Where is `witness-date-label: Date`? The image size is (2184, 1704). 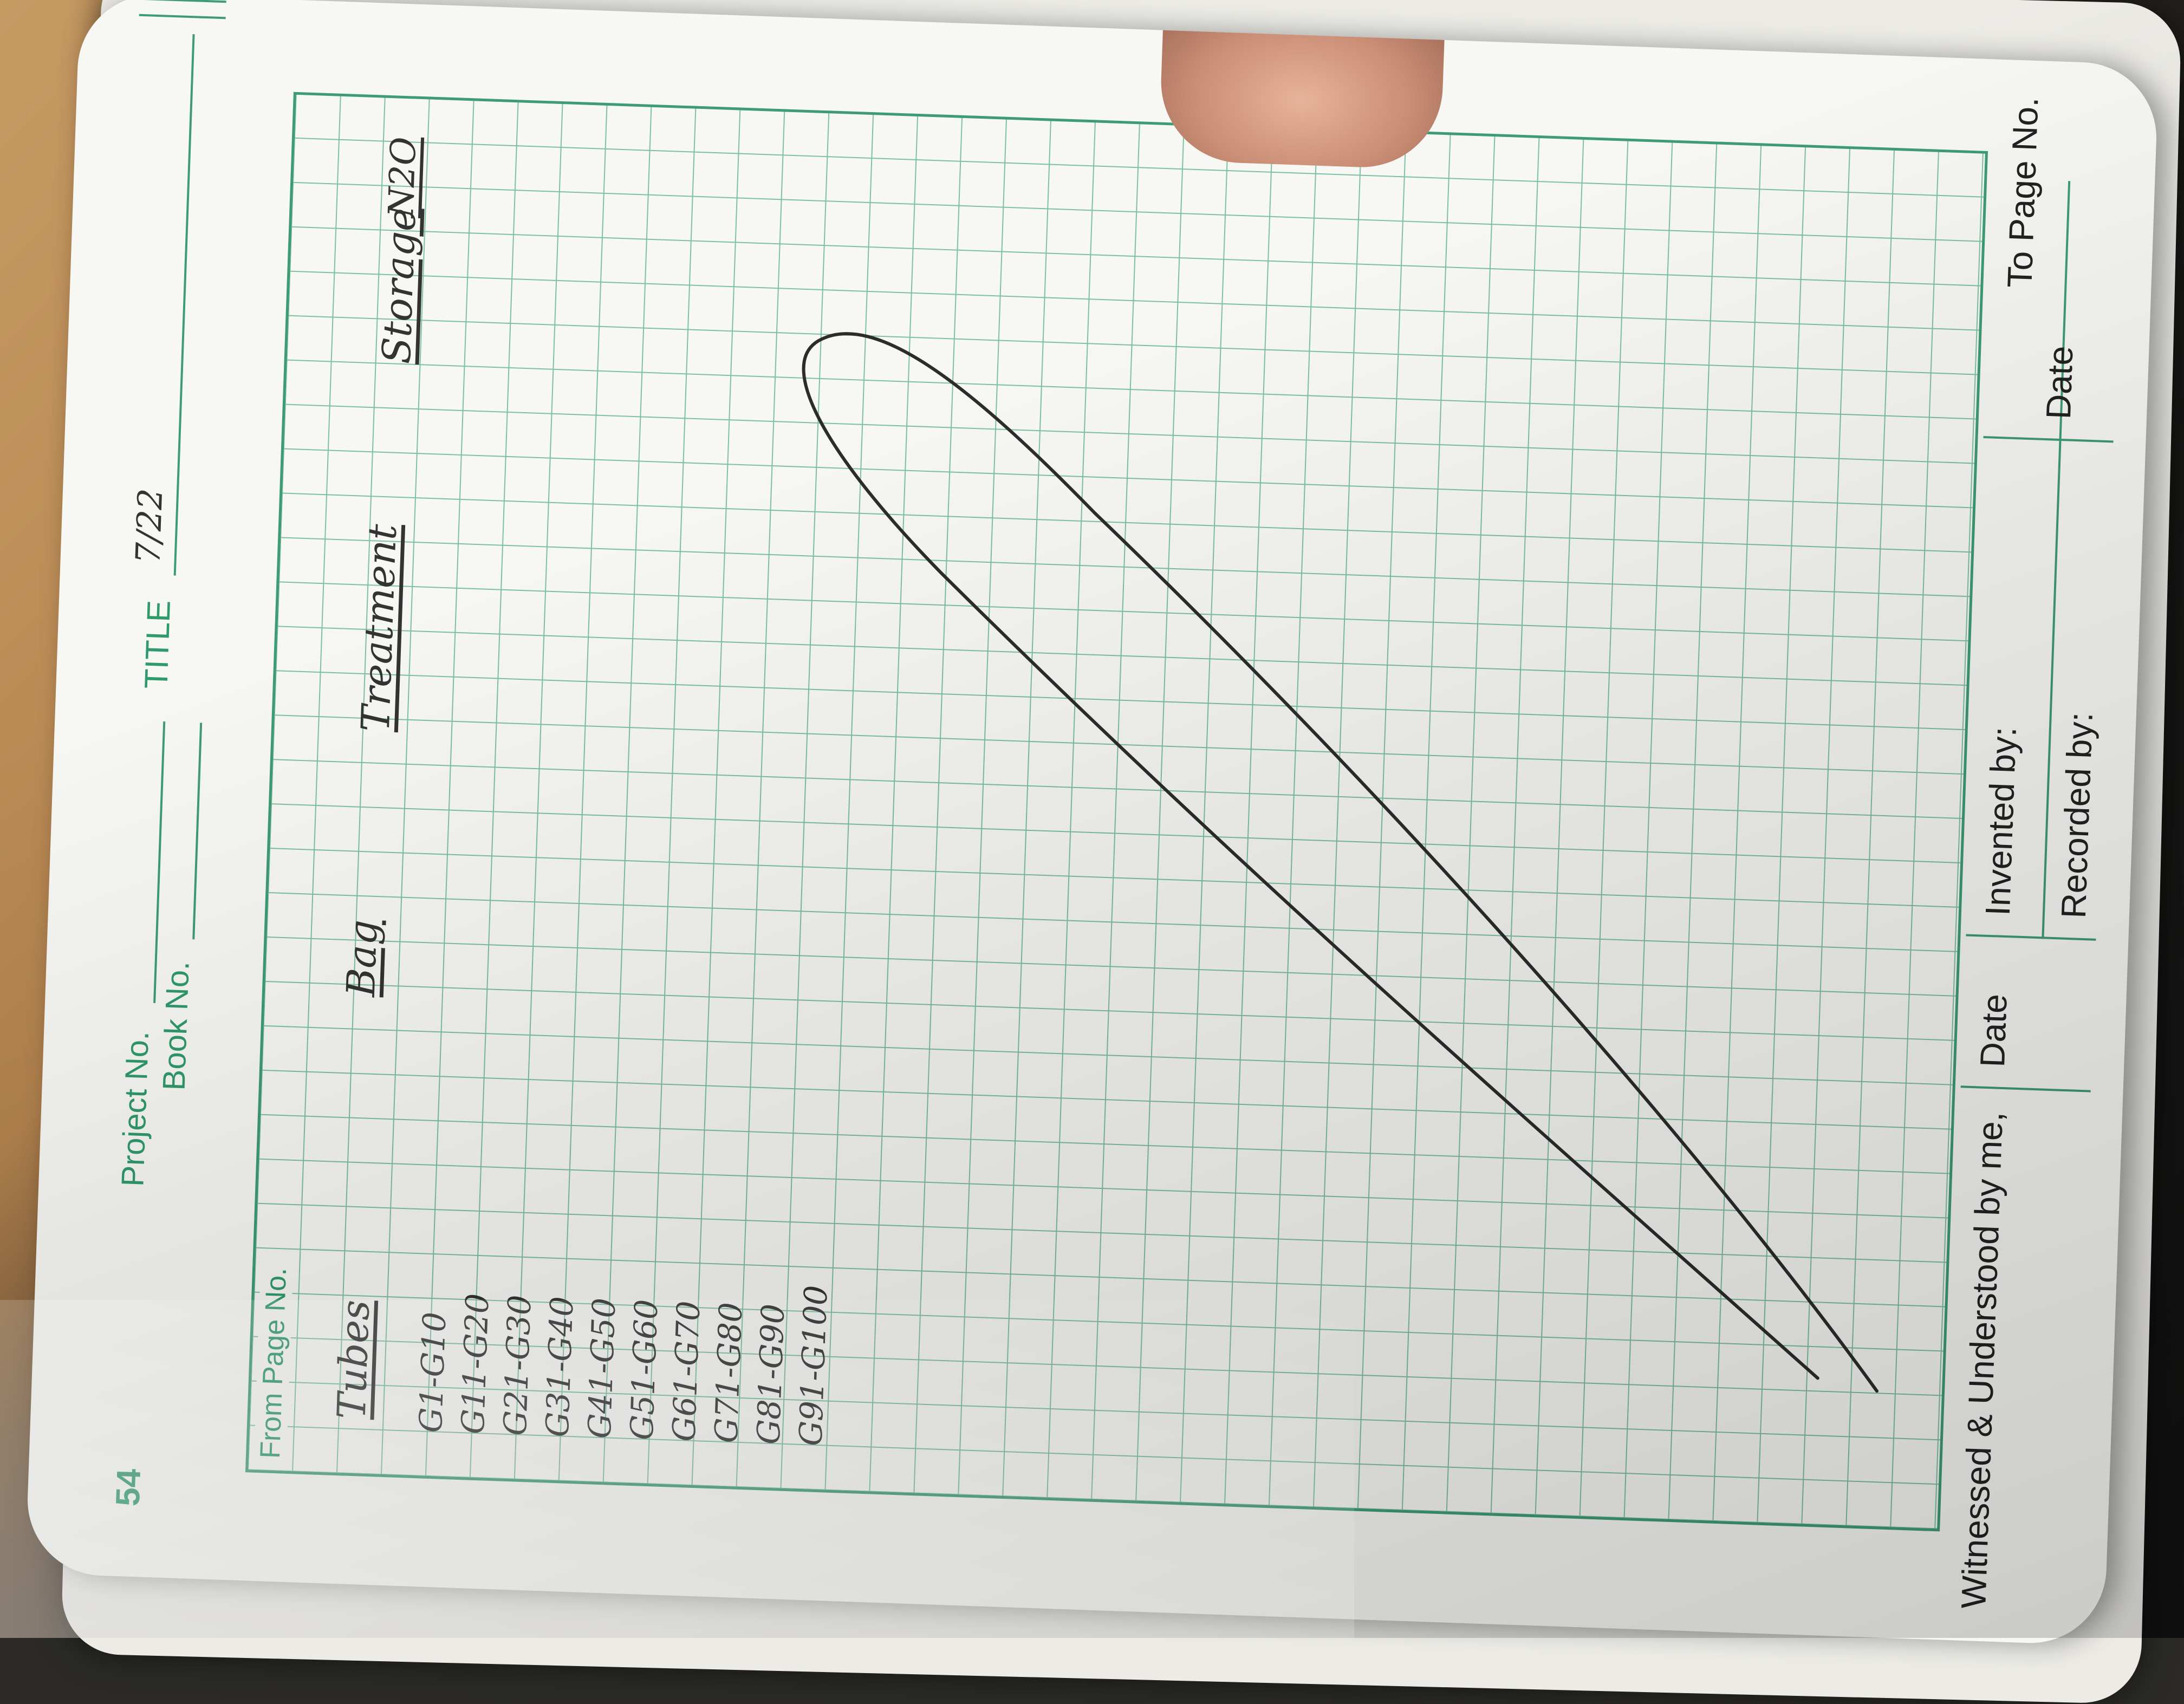 witness-date-label: Date is located at coordinates (1993, 1030).